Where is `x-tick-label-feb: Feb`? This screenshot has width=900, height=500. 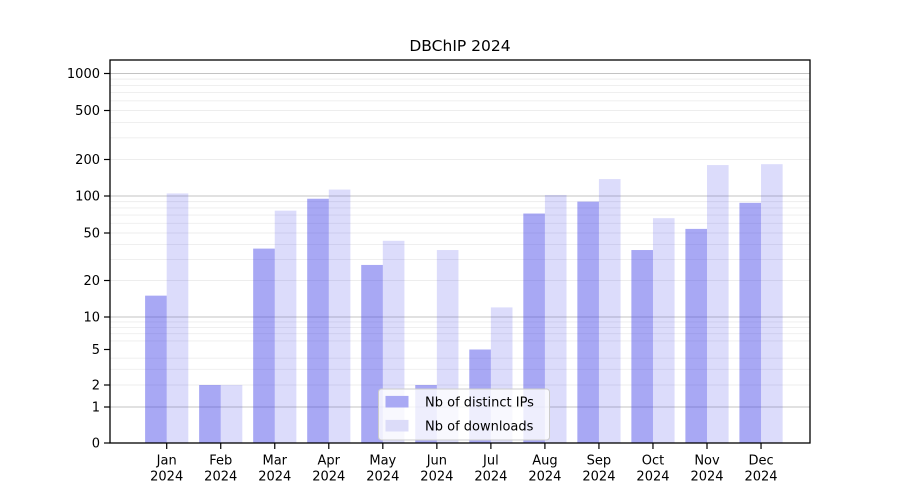 x-tick-label-feb: Feb is located at coordinates (220, 461).